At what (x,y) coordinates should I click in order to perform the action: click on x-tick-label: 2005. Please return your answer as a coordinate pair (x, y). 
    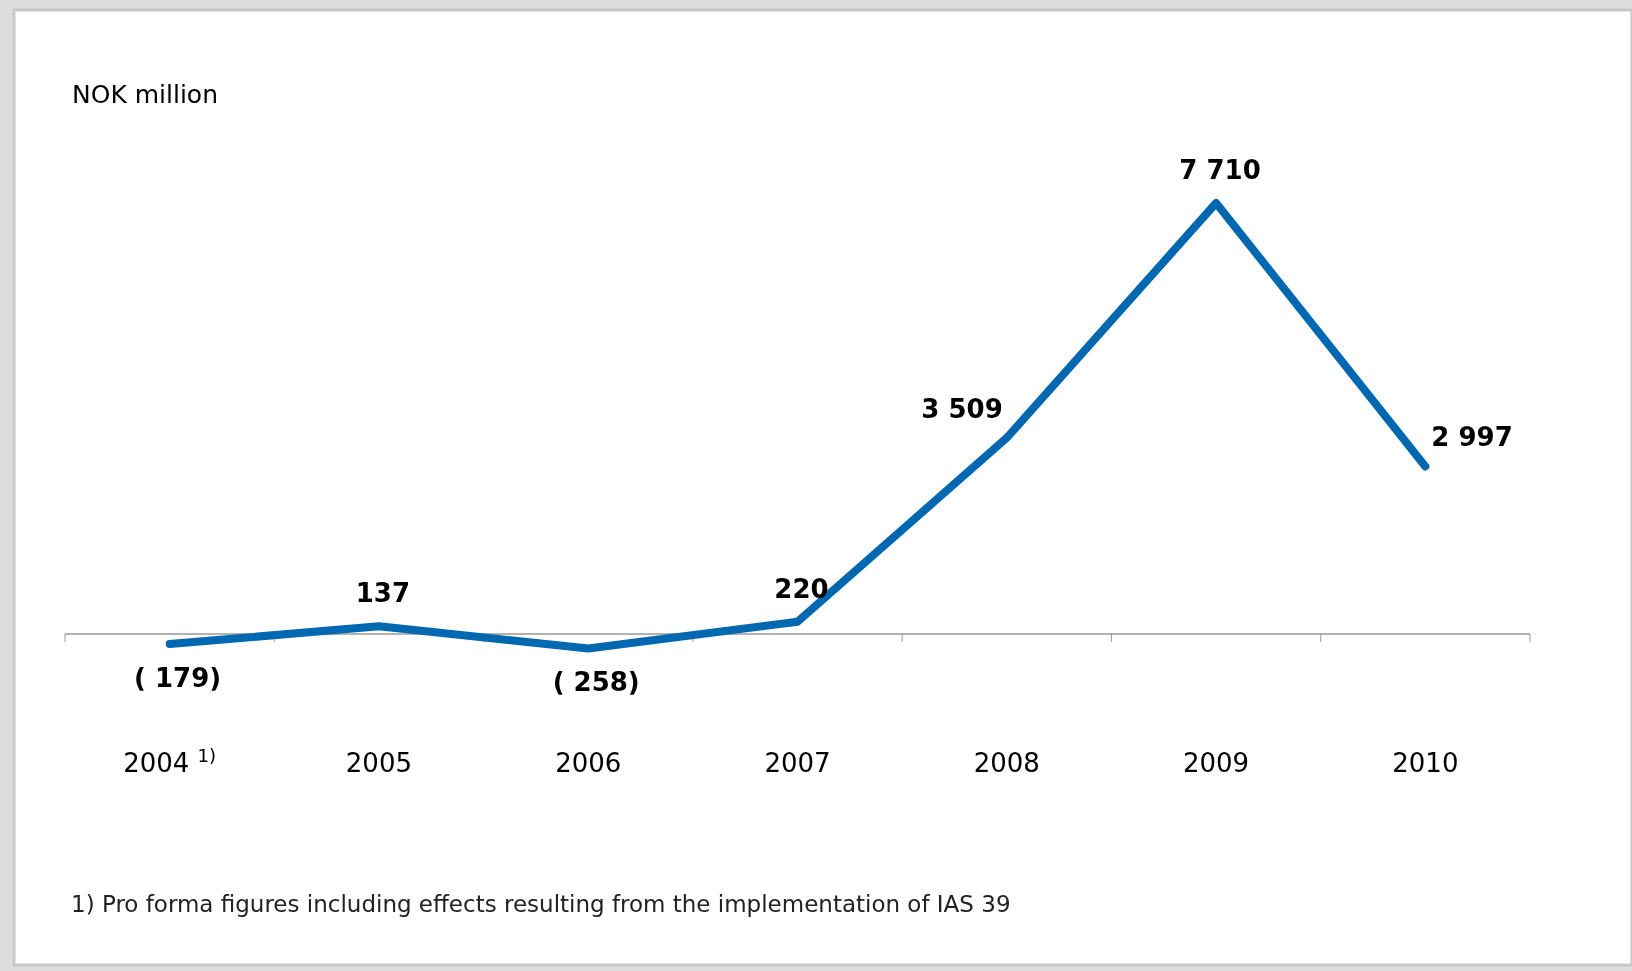
    Looking at the image, I should click on (379, 763).